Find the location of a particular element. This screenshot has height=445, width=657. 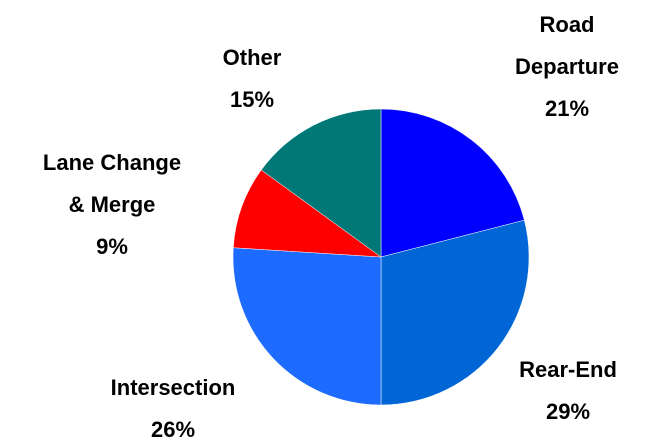

category-label: Road Departure is located at coordinates (567, 45).